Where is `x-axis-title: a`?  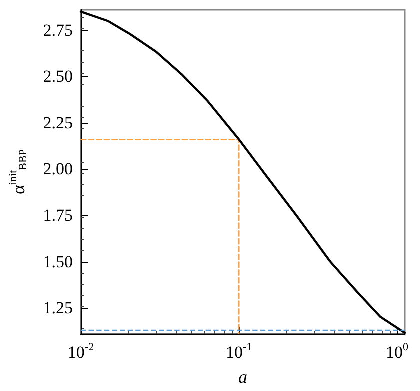
x-axis-title: a is located at coordinates (243, 377).